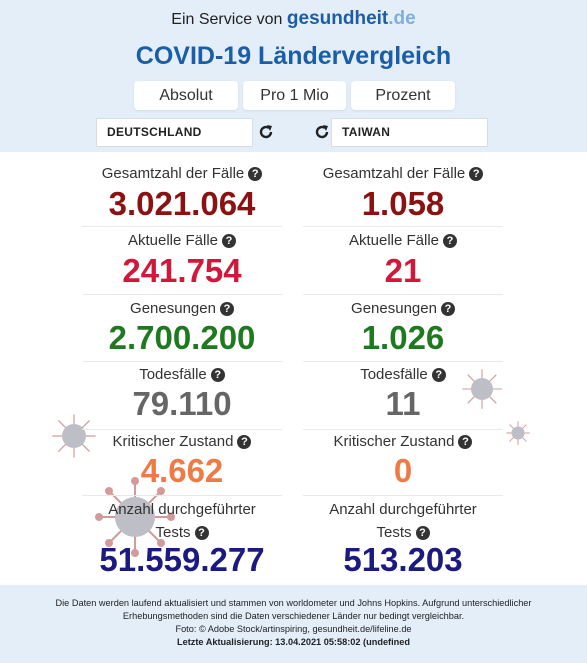 The height and width of the screenshot is (663, 587). Describe the element at coordinates (182, 270) in the screenshot. I see `metric-value: 241.754` at that location.